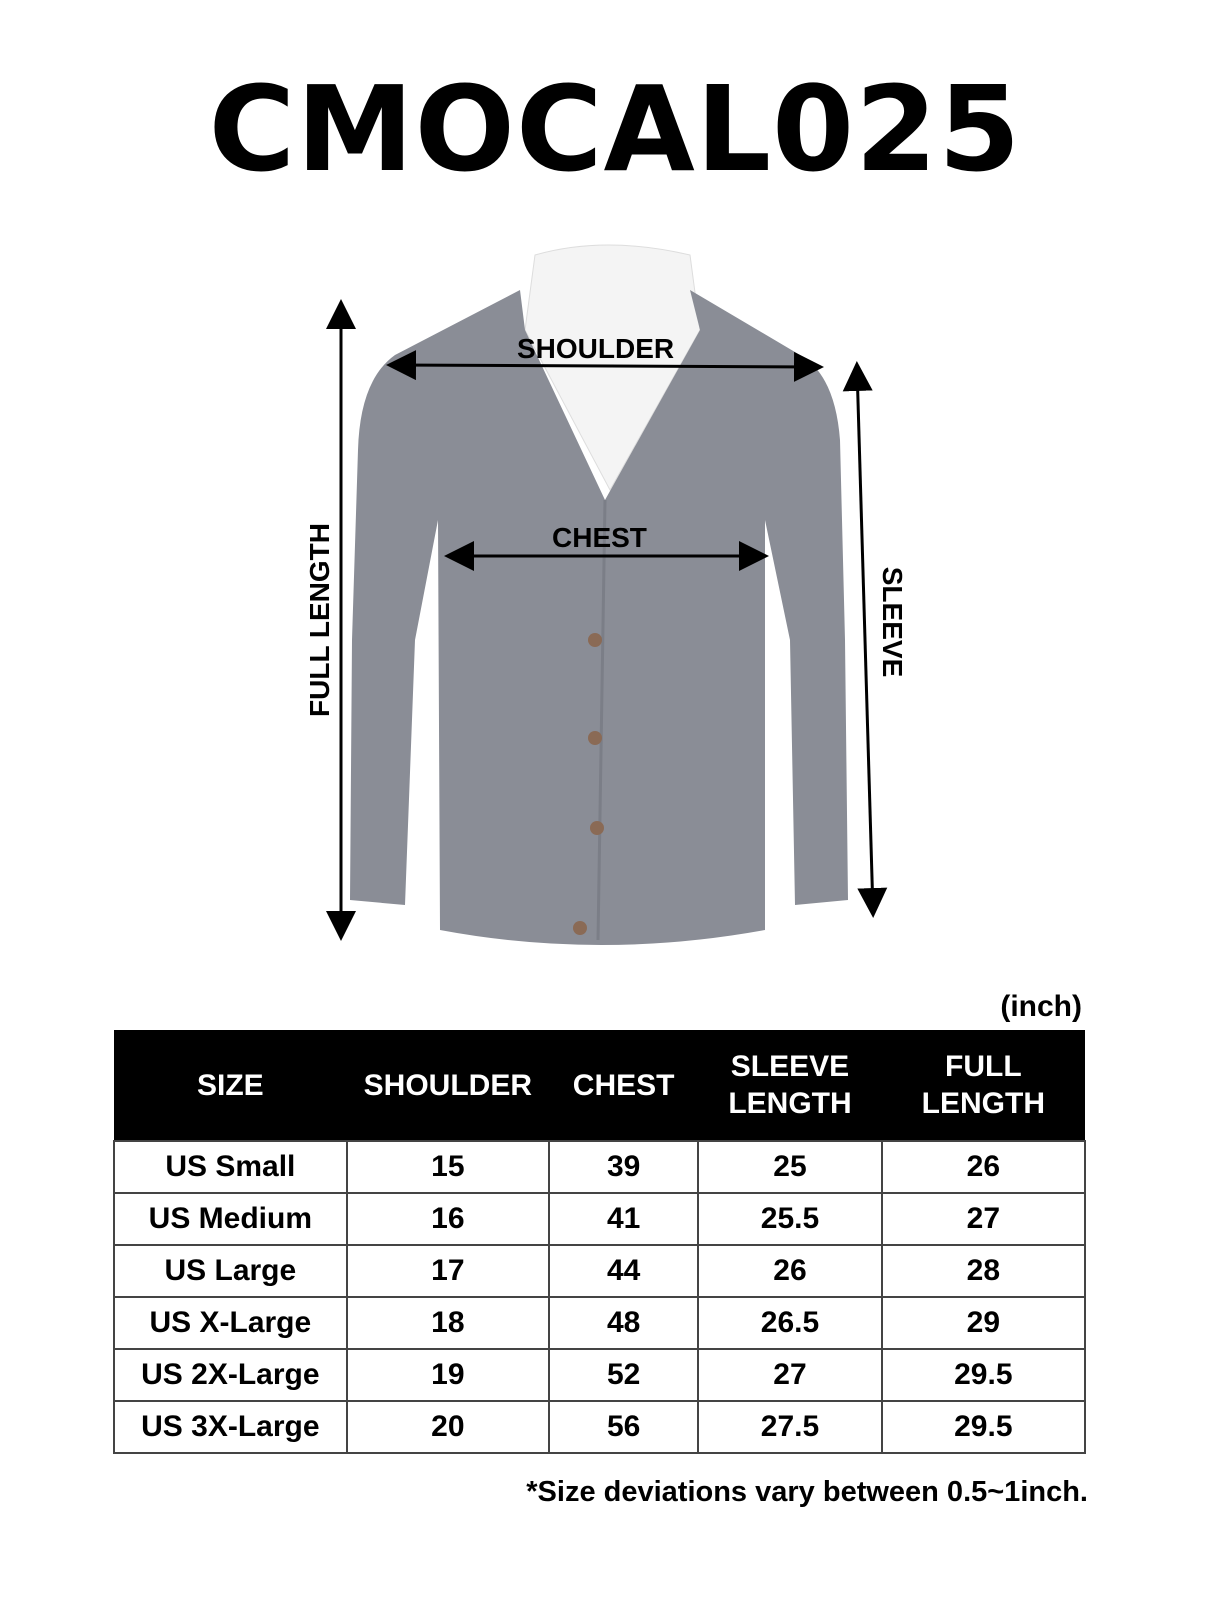  What do you see at coordinates (983, 1219) in the screenshot?
I see `cell-full-length: 27` at bounding box center [983, 1219].